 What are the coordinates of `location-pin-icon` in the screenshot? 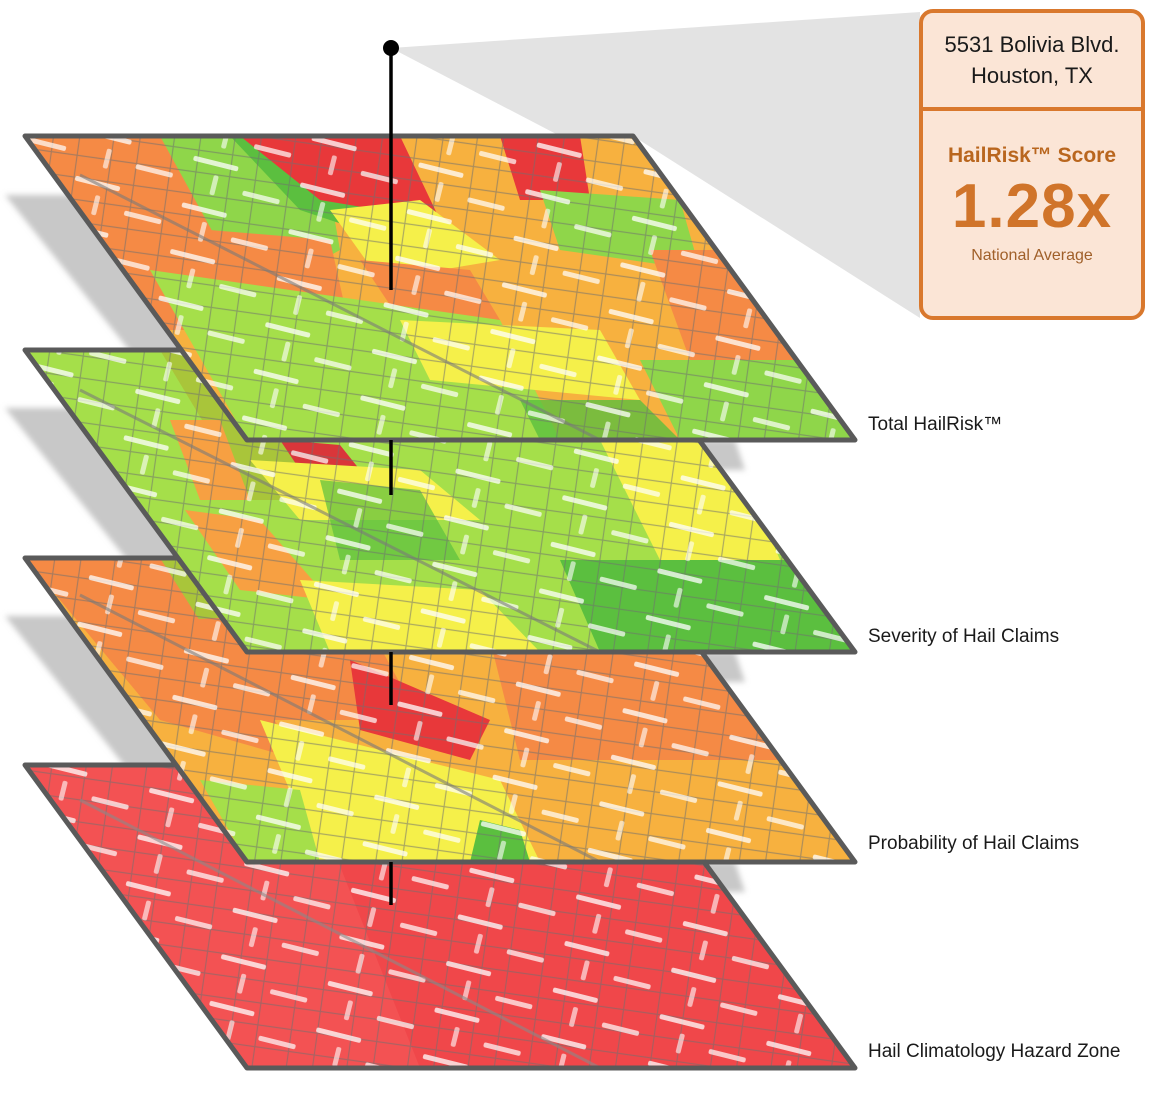 It's located at (391, 472).